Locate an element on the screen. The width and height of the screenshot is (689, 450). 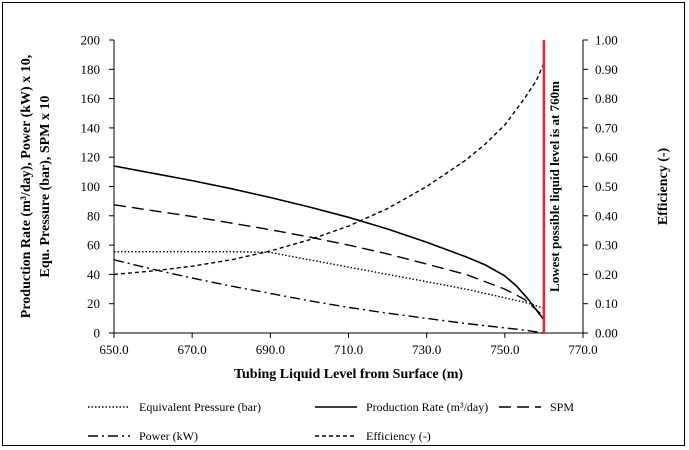
legend-label-3: Power (kW) is located at coordinates (168, 436).